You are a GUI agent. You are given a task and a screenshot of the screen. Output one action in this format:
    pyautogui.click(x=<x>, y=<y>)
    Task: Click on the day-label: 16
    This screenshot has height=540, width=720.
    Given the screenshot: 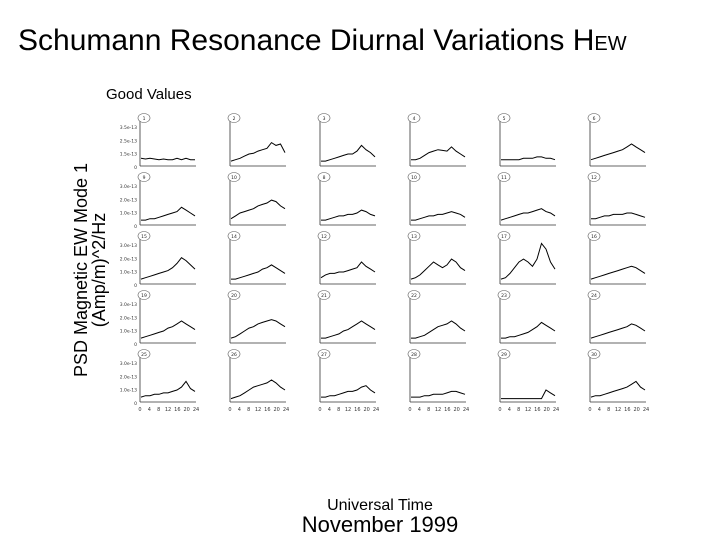 What is the action you would take?
    pyautogui.click(x=594, y=237)
    